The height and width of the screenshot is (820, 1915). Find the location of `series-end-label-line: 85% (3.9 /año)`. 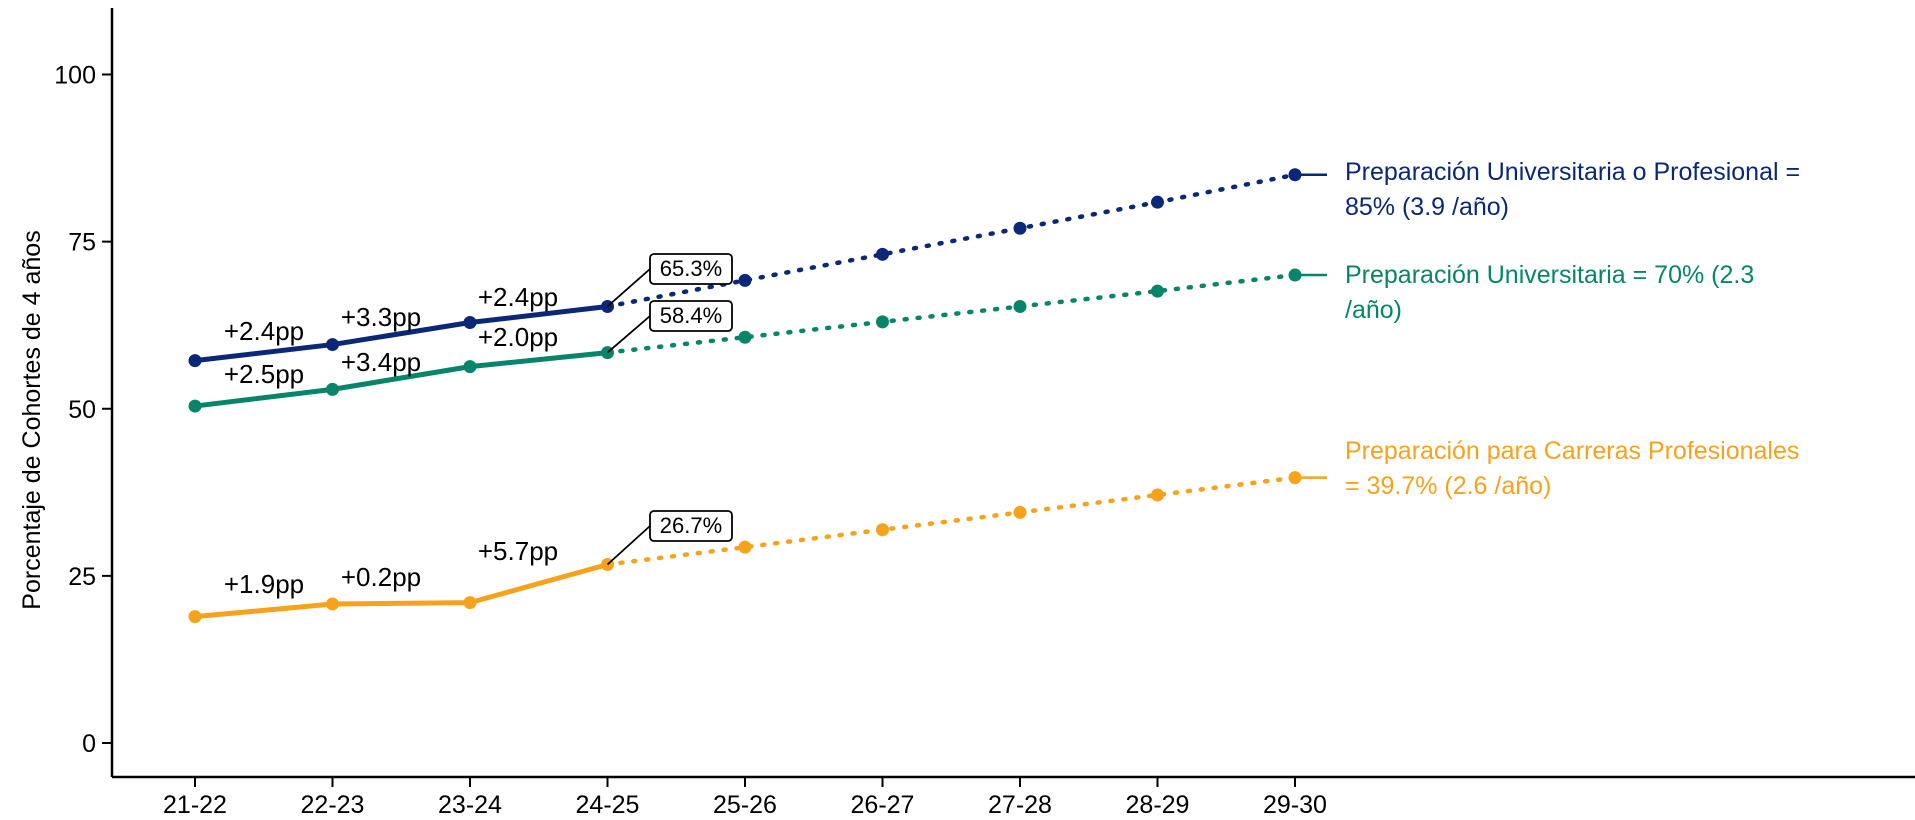

series-end-label-line: 85% (3.9 /año) is located at coordinates (1427, 207).